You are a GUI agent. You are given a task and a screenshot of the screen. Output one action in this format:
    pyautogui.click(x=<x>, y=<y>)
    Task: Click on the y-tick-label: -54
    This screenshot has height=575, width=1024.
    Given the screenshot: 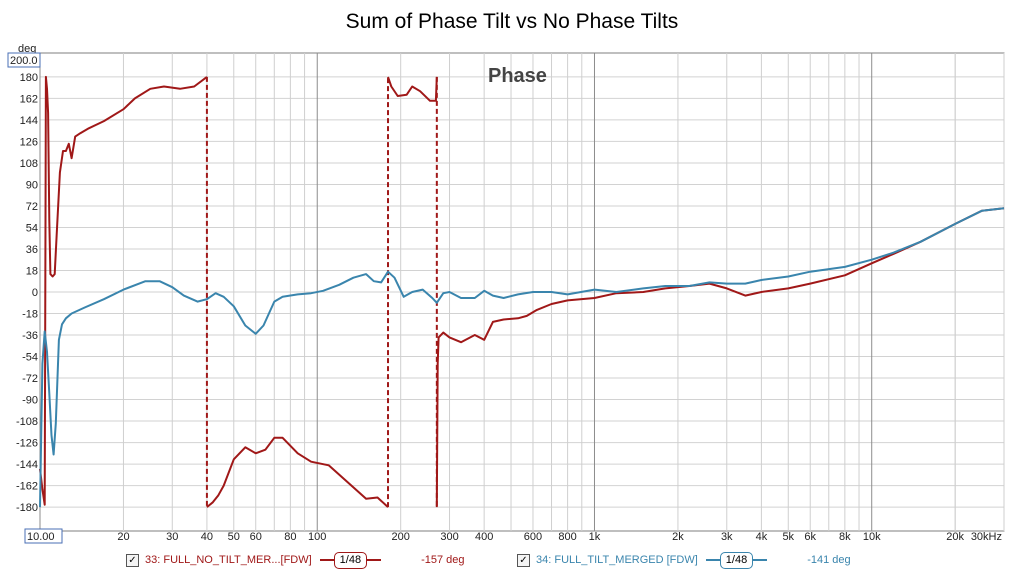 What is the action you would take?
    pyautogui.click(x=30, y=358)
    